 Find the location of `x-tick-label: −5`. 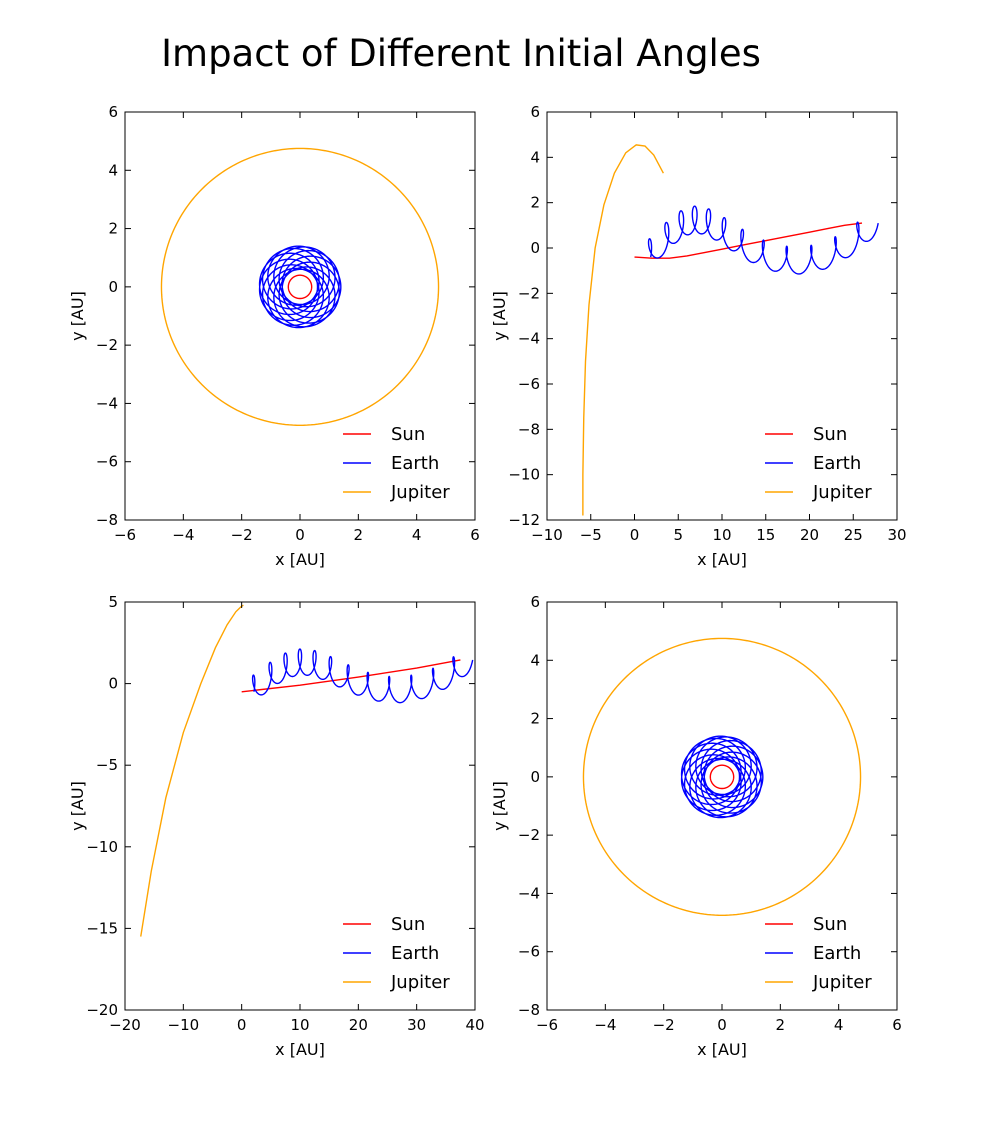

x-tick-label: −5 is located at coordinates (591, 535).